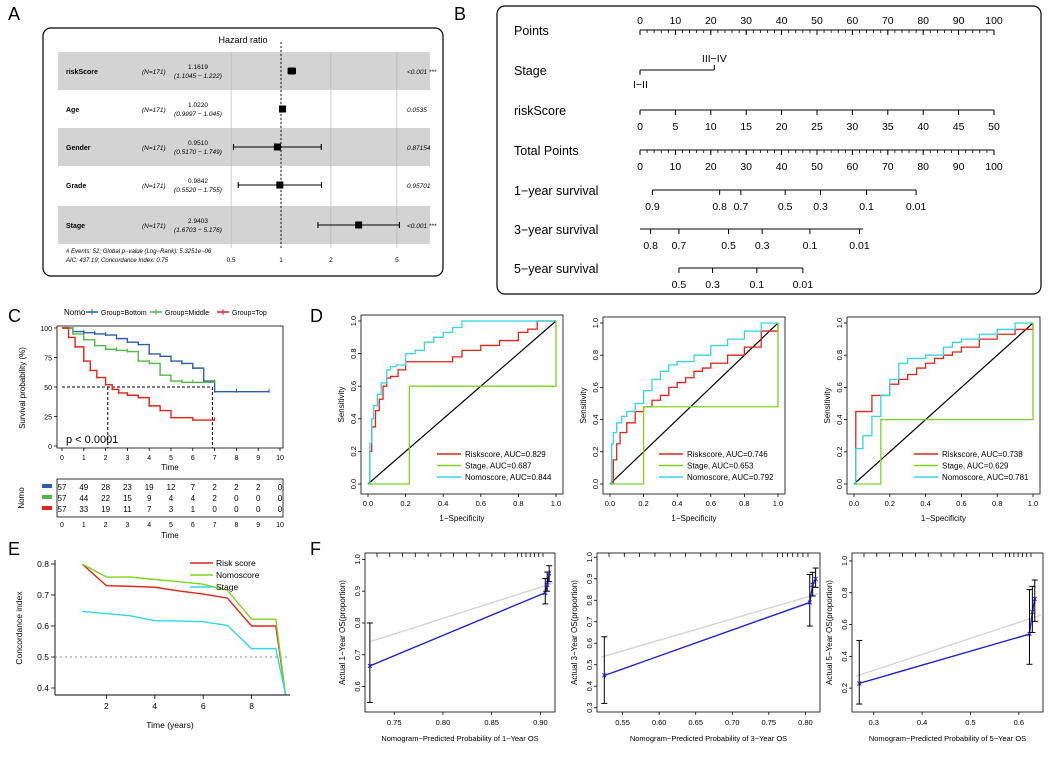  Describe the element at coordinates (154, 706) in the screenshot. I see `cindex-x-tick-label: 4` at that location.